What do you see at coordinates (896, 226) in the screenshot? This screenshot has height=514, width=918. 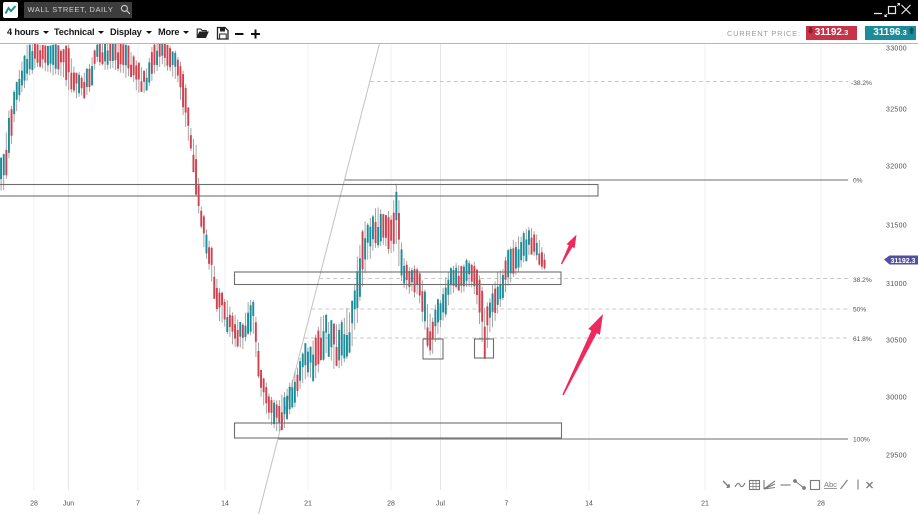 I see `svg-text: 31500` at bounding box center [896, 226].